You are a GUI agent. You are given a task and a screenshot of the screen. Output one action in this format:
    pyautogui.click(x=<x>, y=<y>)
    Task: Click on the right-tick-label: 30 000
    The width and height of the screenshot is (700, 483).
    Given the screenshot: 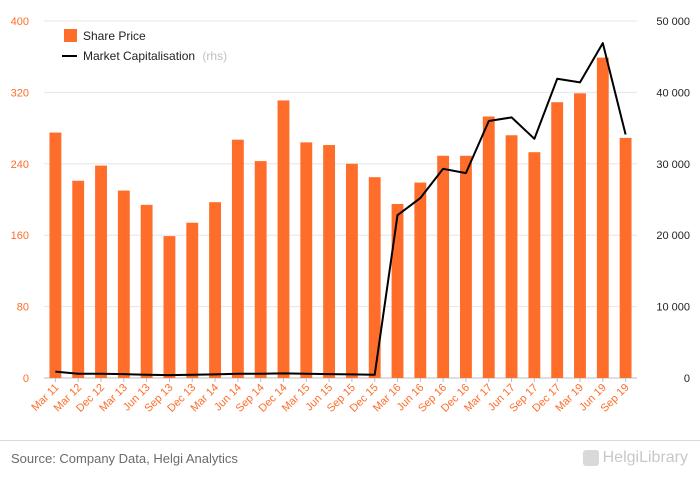 What is the action you would take?
    pyautogui.click(x=673, y=165)
    